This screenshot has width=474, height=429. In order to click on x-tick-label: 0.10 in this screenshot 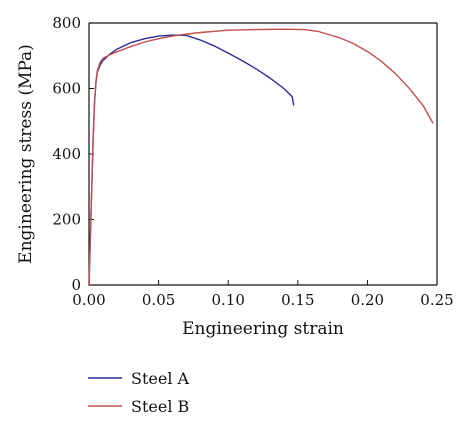, I will do `click(227, 300)`.